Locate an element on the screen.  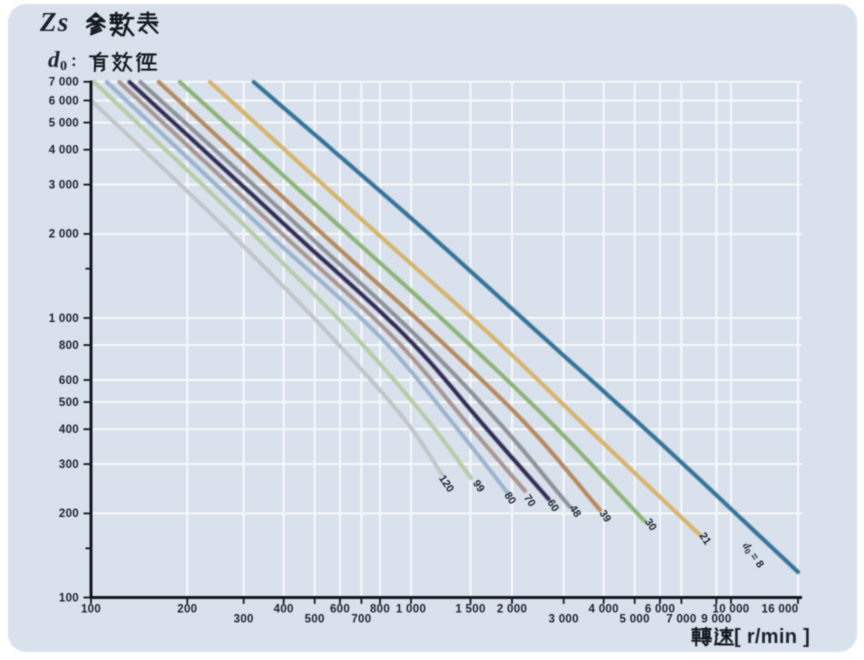
svg-text: [ r/min ] is located at coordinates (772, 637).